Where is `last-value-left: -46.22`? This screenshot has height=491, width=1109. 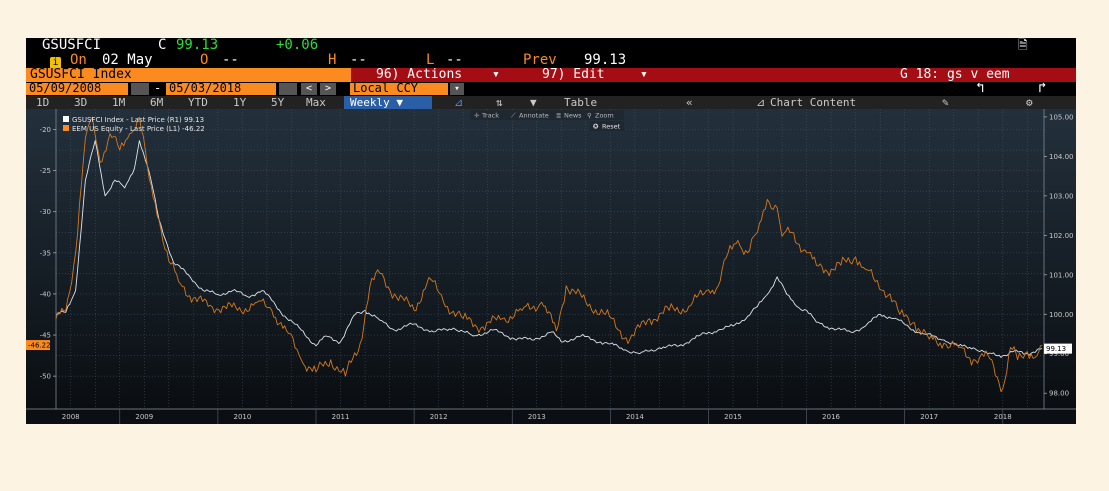 last-value-left: -46.22 is located at coordinates (39, 346).